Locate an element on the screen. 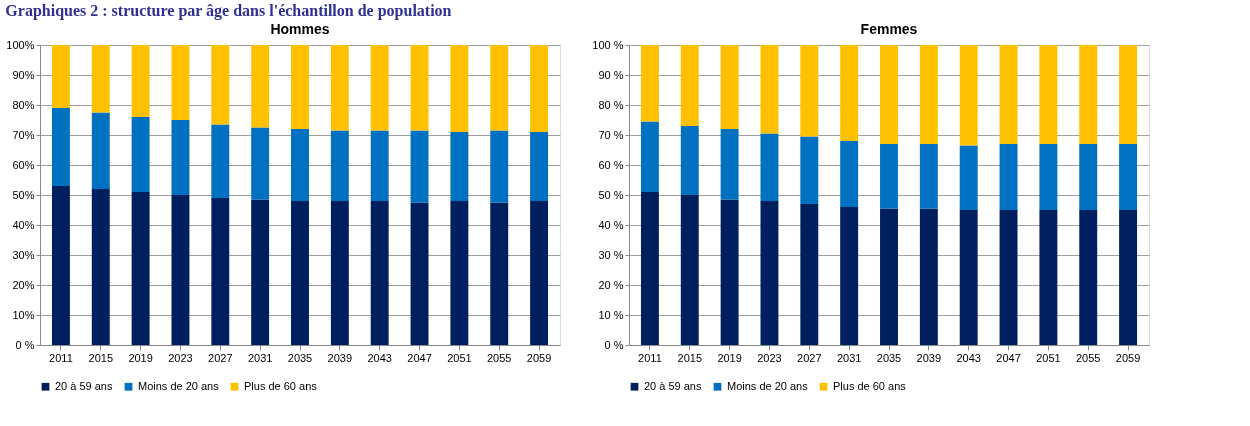  y-tick-label: 20 % is located at coordinates (611, 284).